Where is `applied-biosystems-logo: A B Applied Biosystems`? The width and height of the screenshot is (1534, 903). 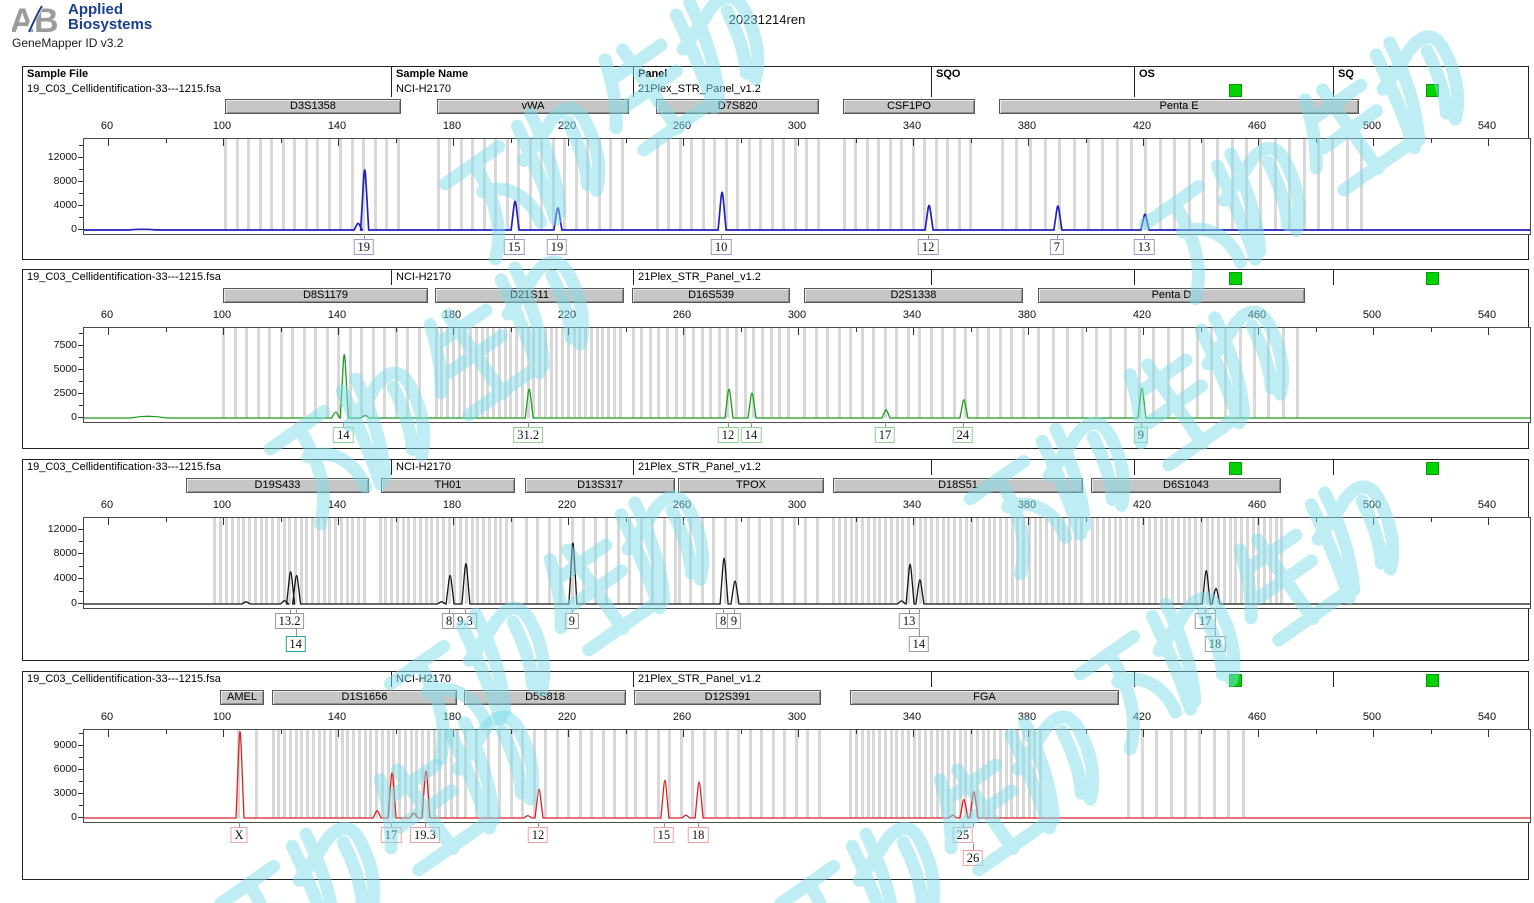 applied-biosystems-logo: A B Applied Biosystems is located at coordinates (81, 20).